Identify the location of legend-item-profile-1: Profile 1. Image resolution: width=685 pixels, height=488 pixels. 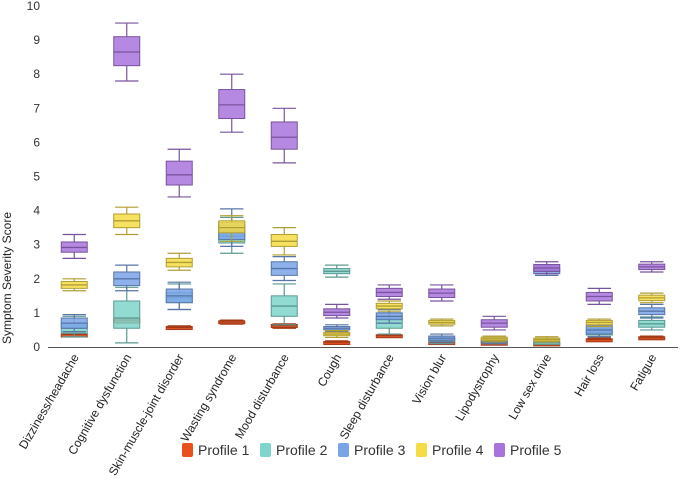
(216, 450).